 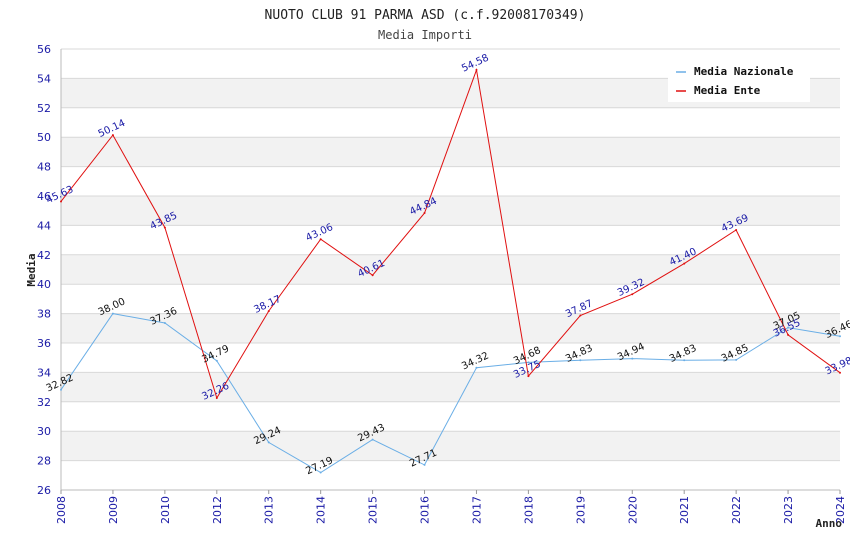 What do you see at coordinates (165, 510) in the screenshot?
I see `x-tick-label: 2010` at bounding box center [165, 510].